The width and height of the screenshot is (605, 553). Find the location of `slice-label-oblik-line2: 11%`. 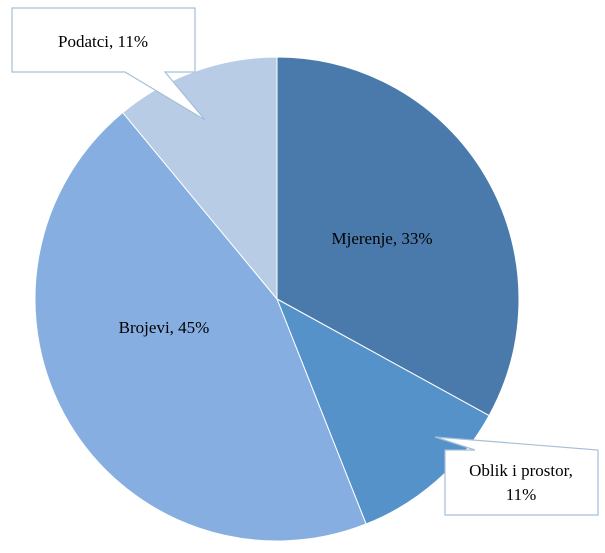

slice-label-oblik-line2: 11% is located at coordinates (521, 494).